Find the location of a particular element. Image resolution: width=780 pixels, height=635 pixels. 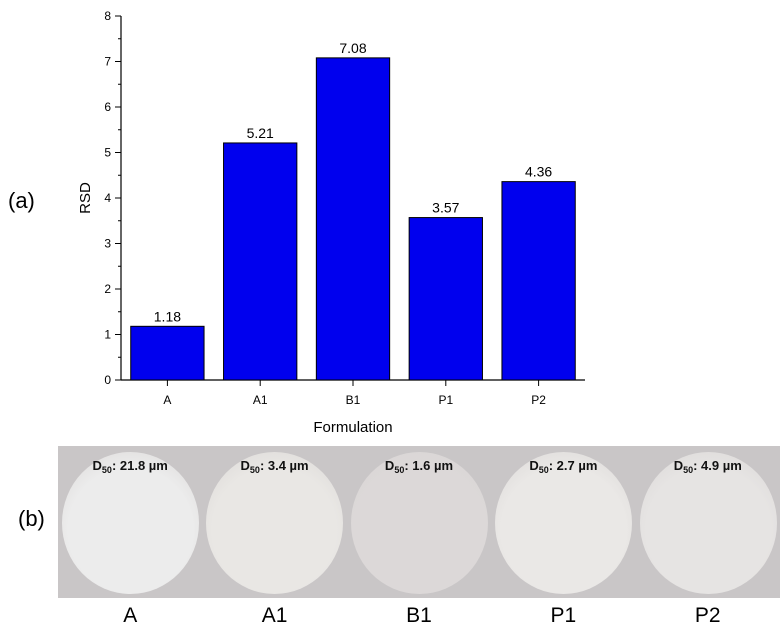

photo-p1: D50: 2.7 µm is located at coordinates (563, 522).